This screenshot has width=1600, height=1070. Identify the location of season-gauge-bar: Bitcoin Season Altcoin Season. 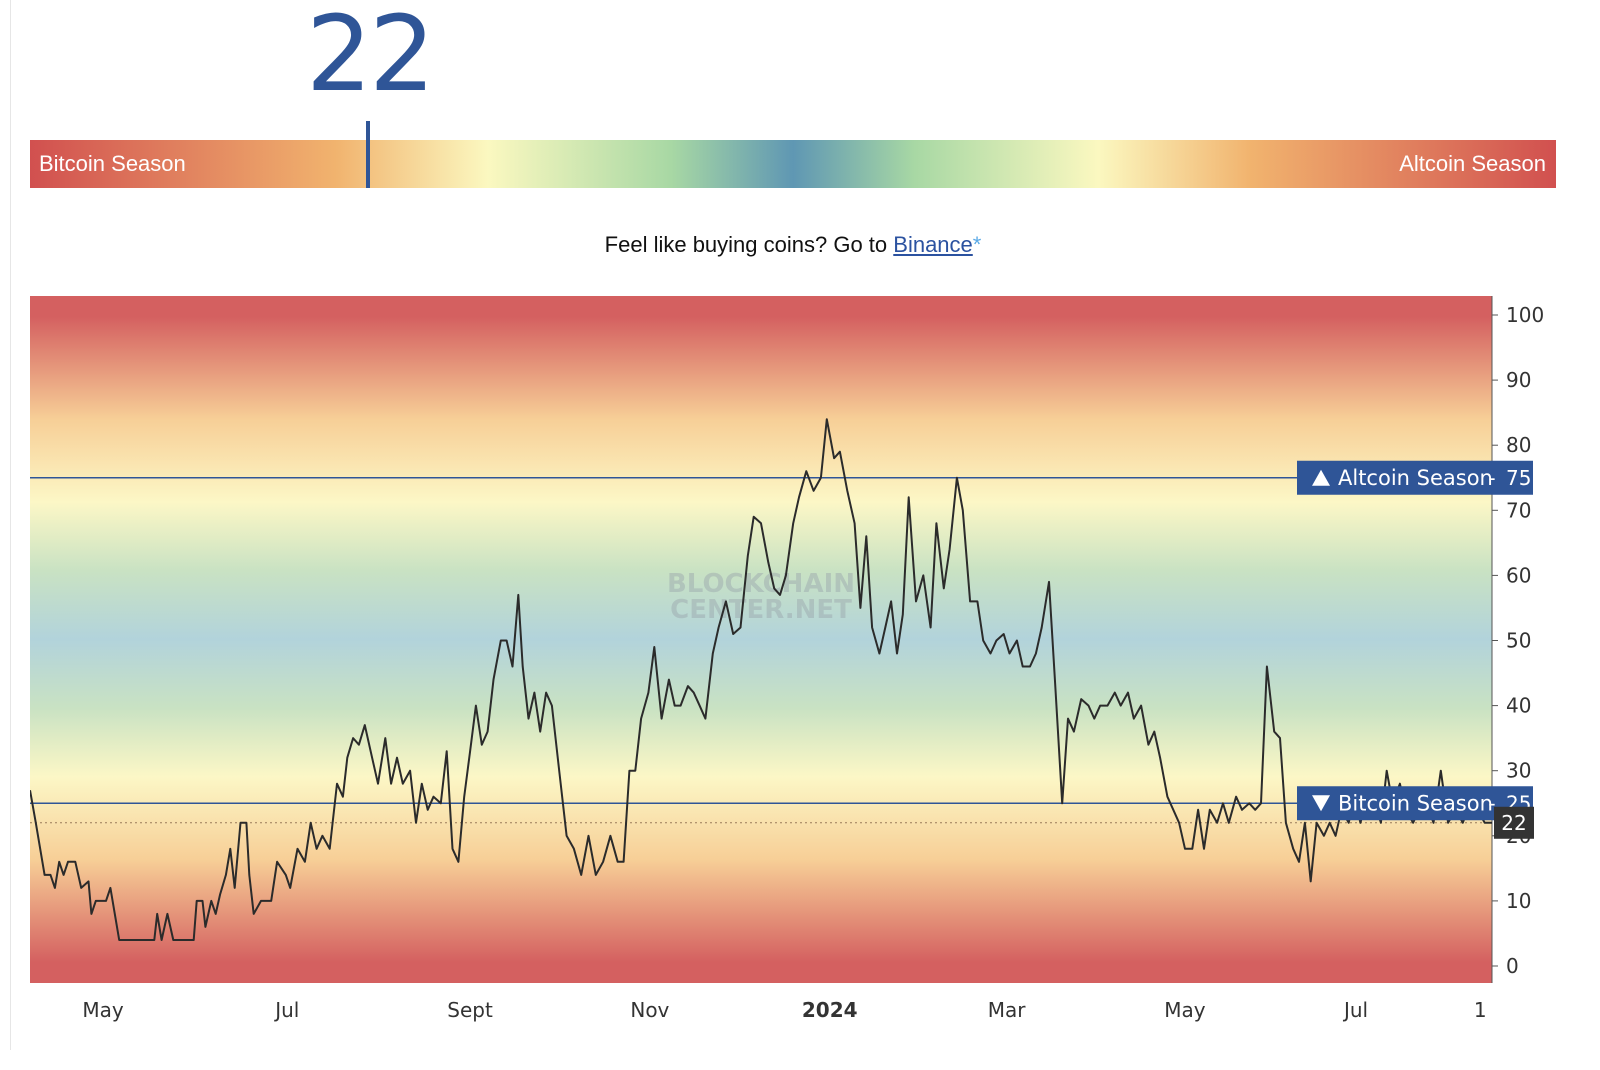
(793, 164).